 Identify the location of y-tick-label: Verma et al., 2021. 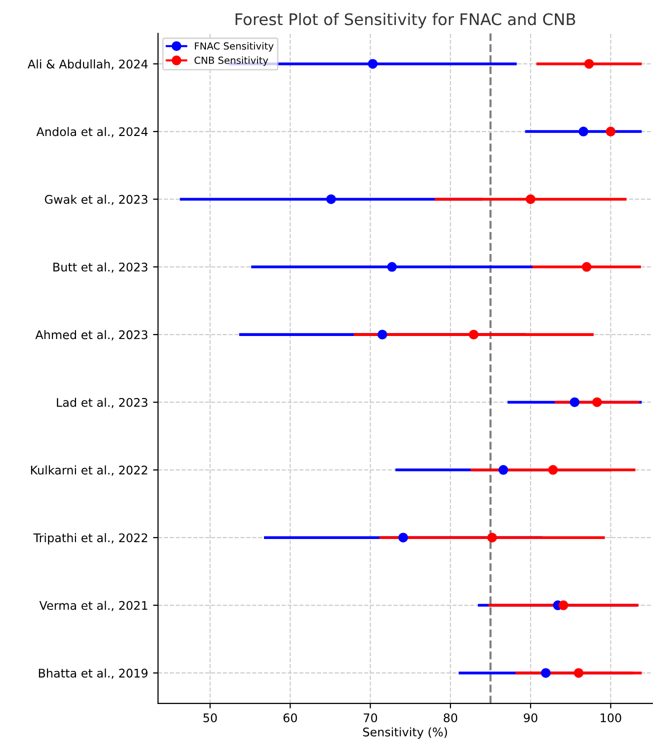
(93, 606).